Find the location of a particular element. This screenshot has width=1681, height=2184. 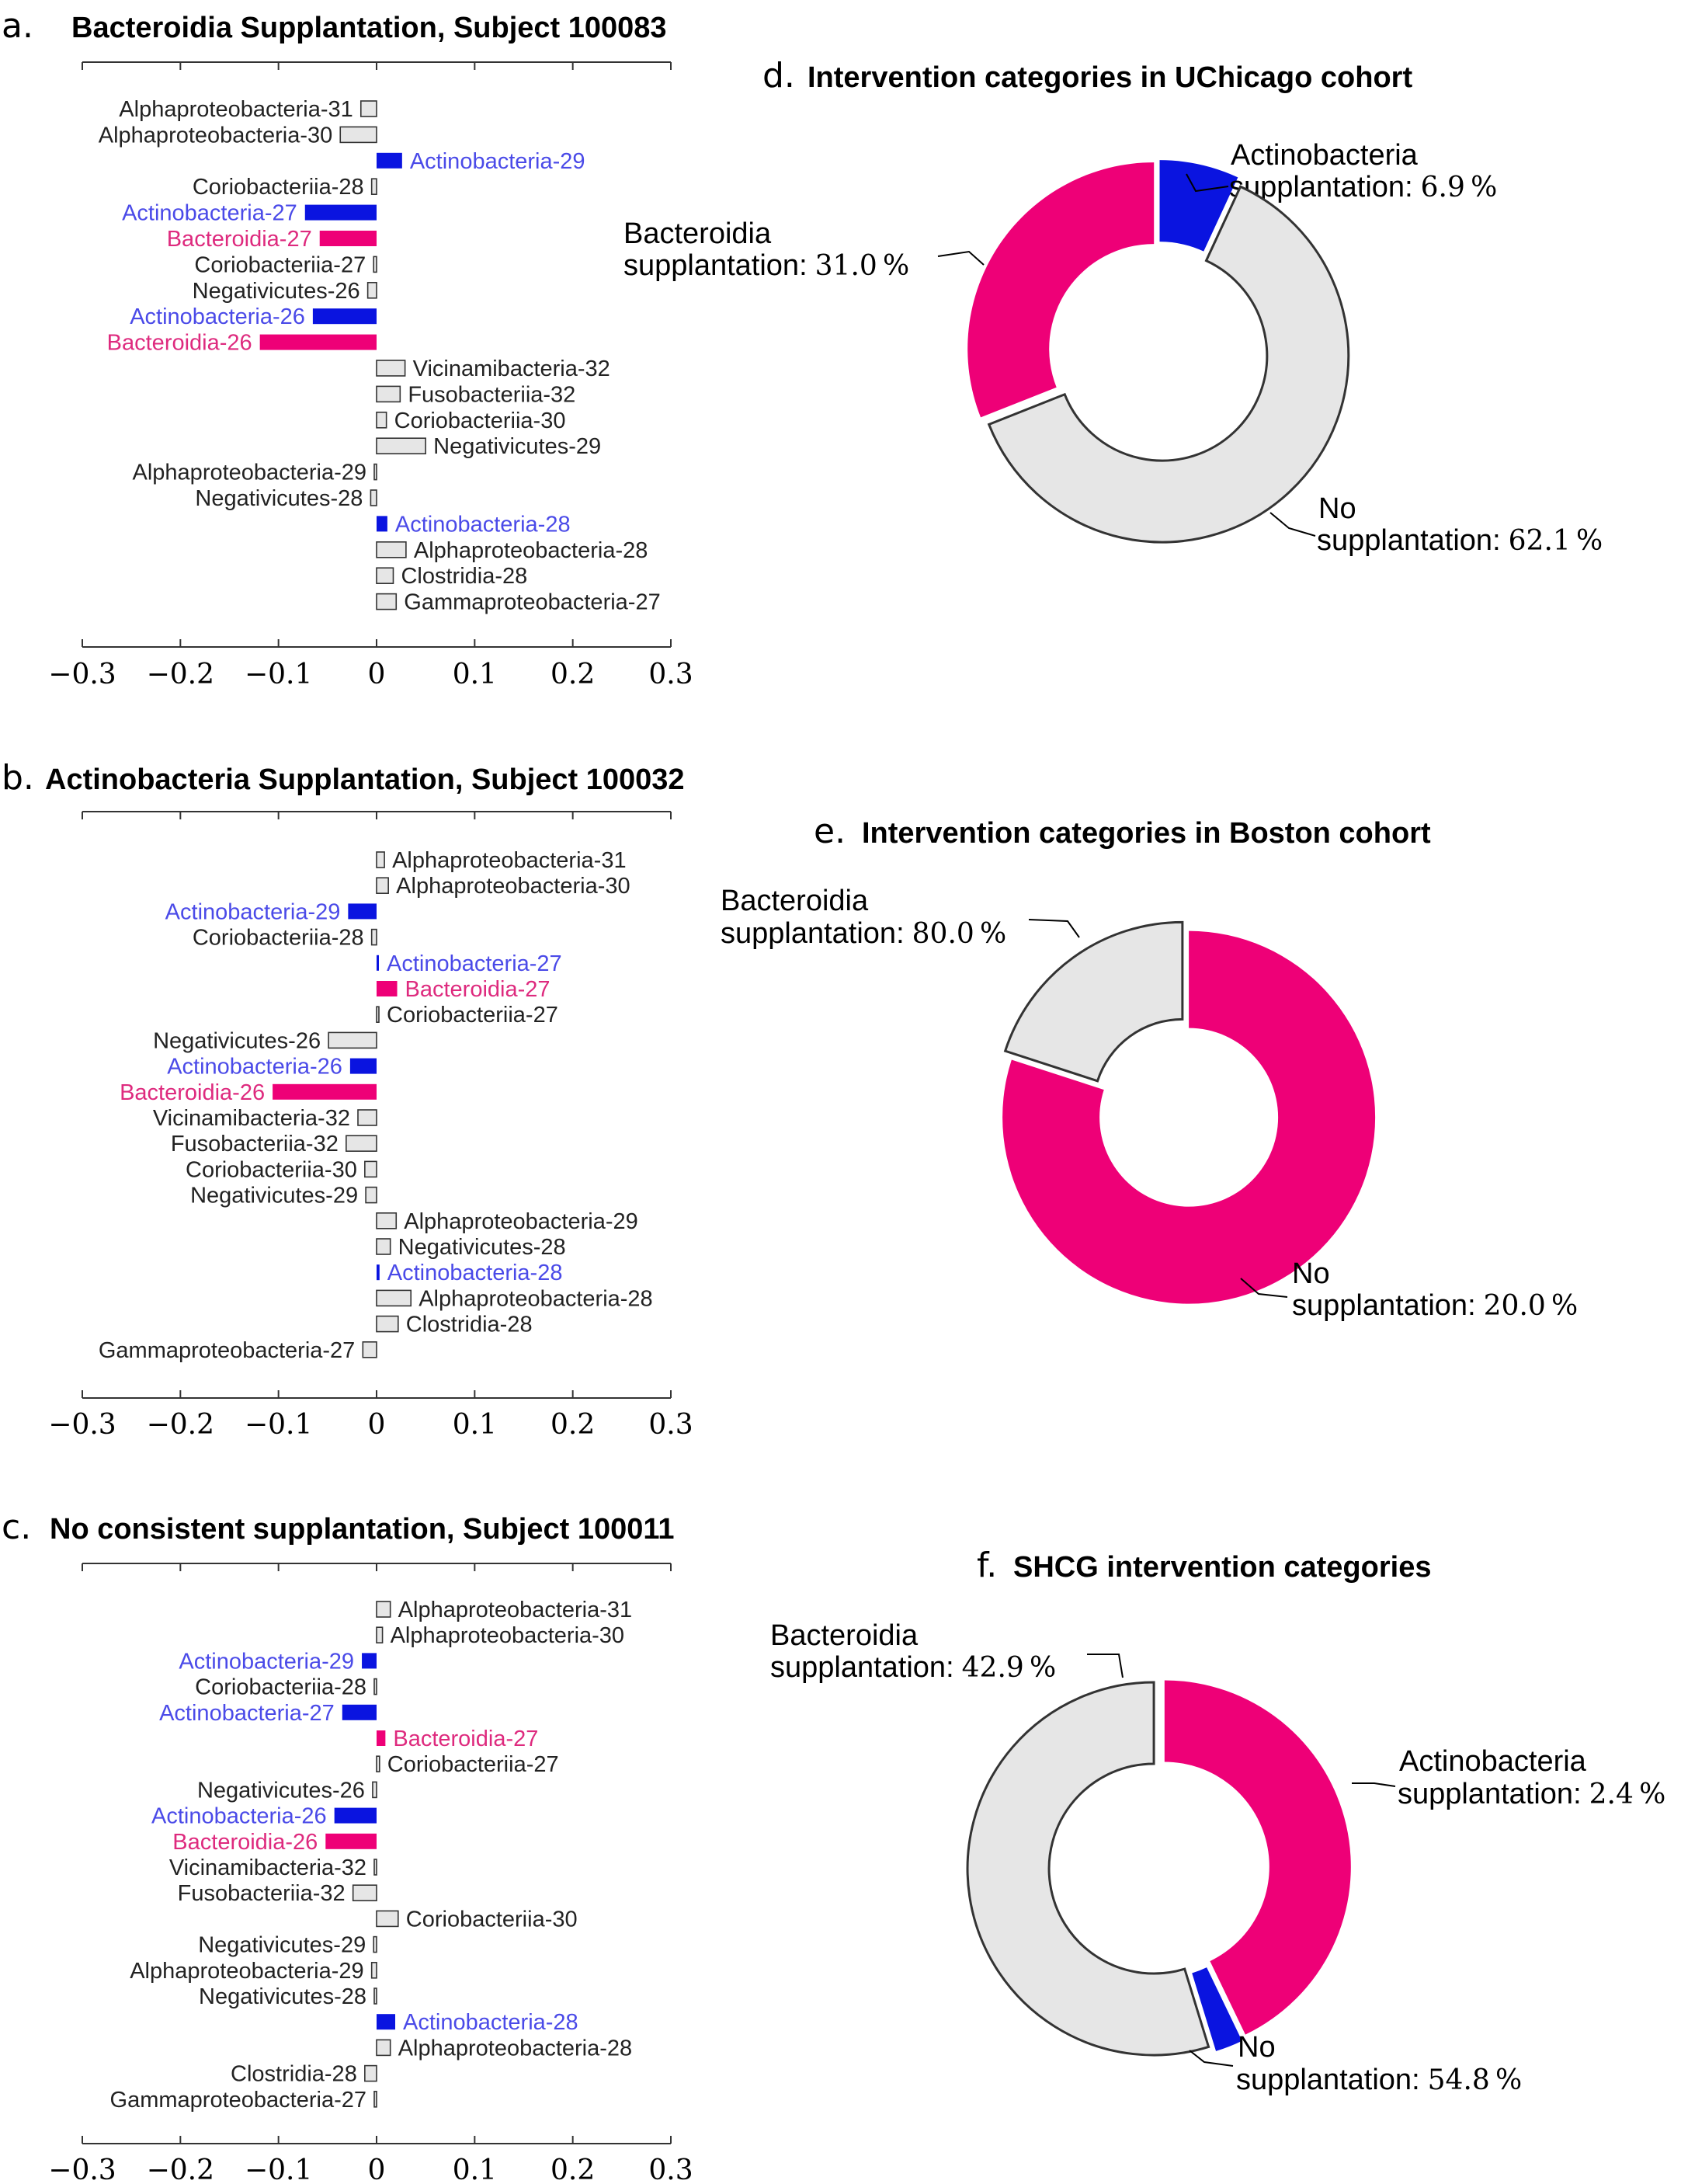

x-tick-label: −0.1 is located at coordinates (278, 2169).